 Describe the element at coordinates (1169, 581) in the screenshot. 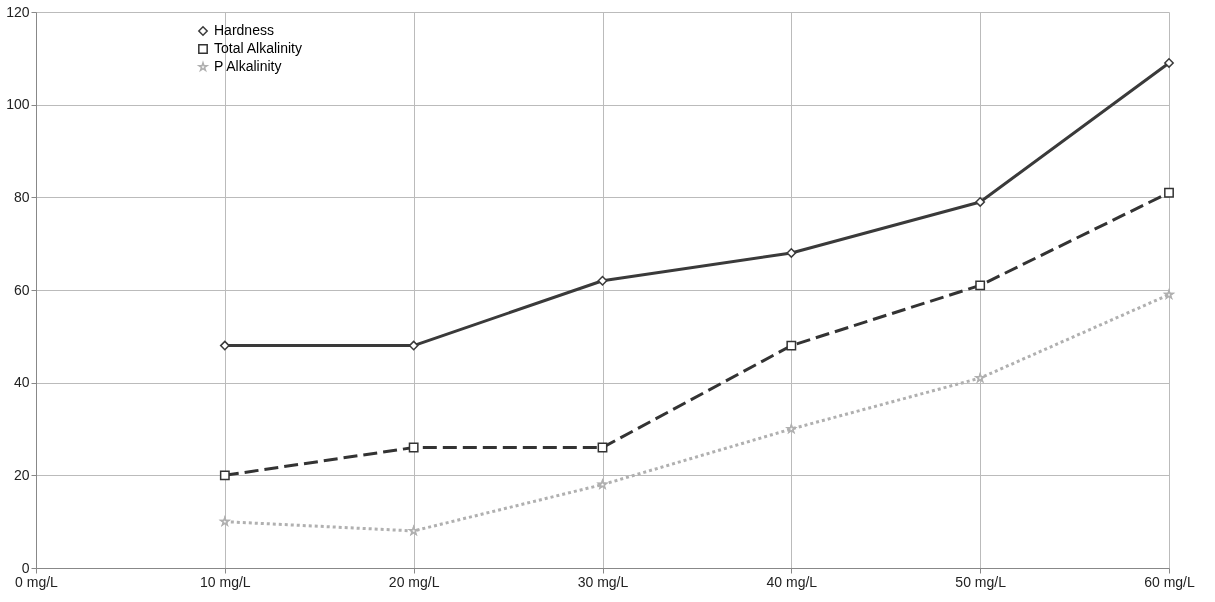

I see `x-tick-label: 60 mg/L` at that location.